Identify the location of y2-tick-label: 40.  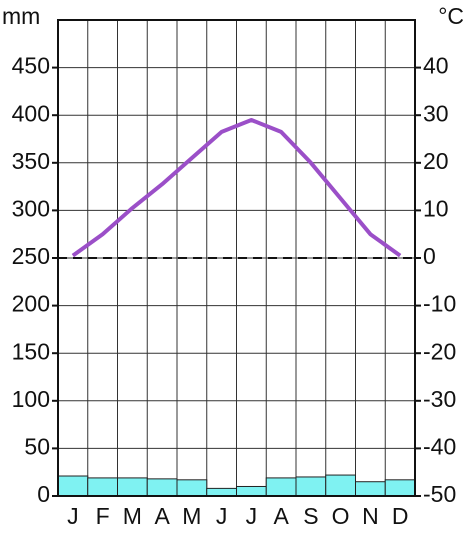
(436, 66).